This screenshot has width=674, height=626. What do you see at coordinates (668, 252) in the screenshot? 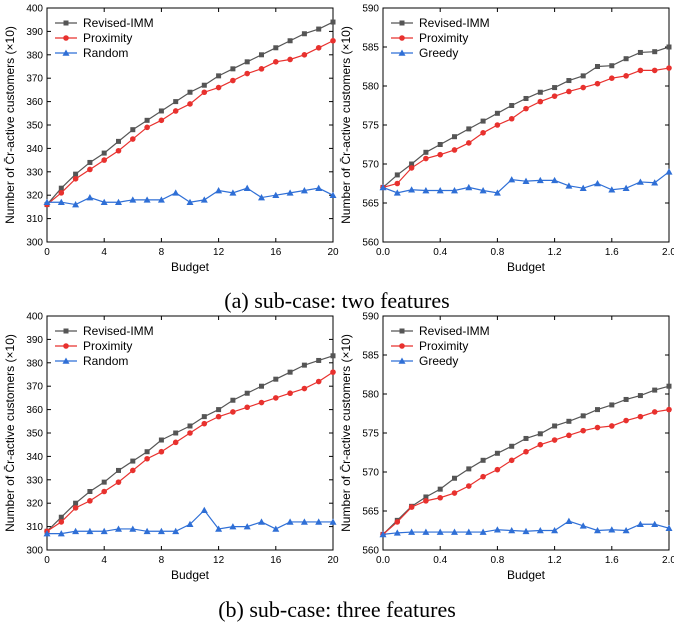
I see `x-tick-label: 2.0` at bounding box center [668, 252].